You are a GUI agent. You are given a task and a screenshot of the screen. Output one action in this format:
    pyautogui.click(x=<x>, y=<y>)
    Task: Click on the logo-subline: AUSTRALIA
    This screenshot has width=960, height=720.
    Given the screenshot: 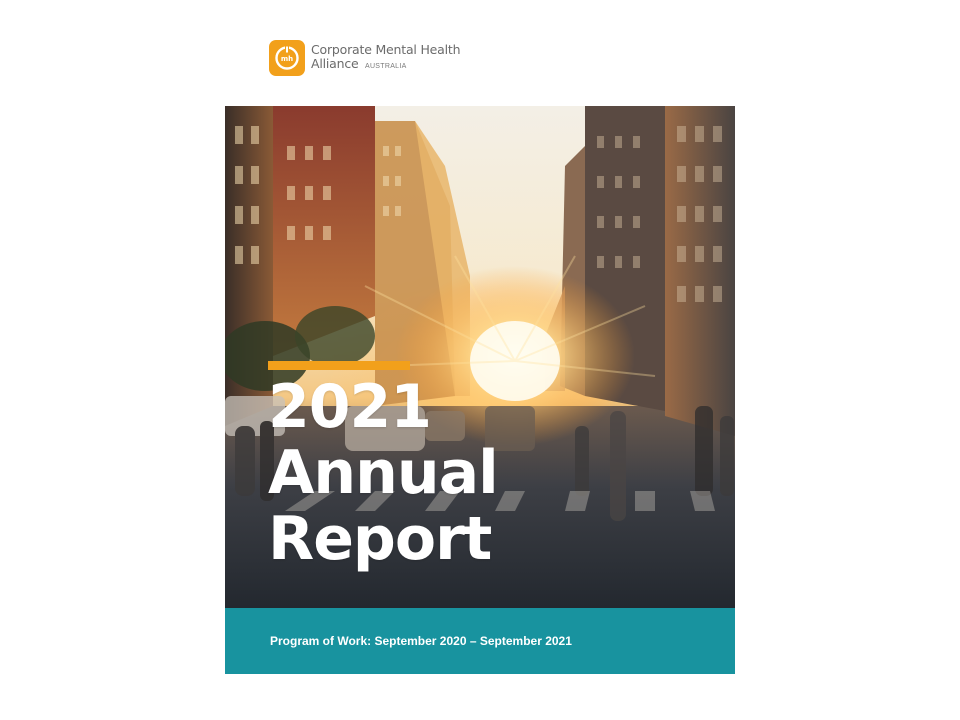 What is the action you would take?
    pyautogui.click(x=385, y=67)
    